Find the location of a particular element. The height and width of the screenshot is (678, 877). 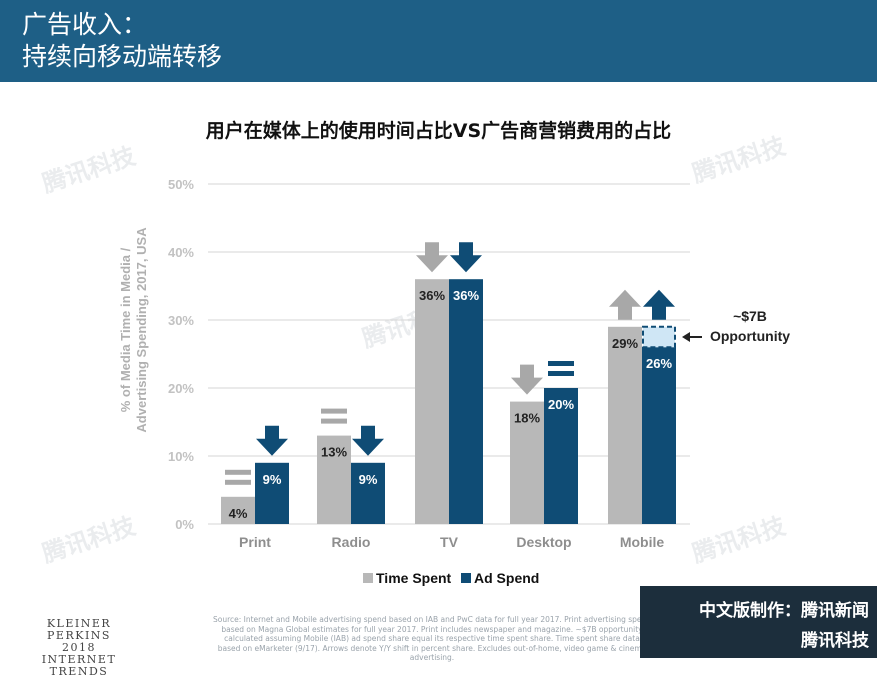

chart-title: 用户在媒体上的使用时间占比VS广告商营销费用的占比 is located at coordinates (438, 131).